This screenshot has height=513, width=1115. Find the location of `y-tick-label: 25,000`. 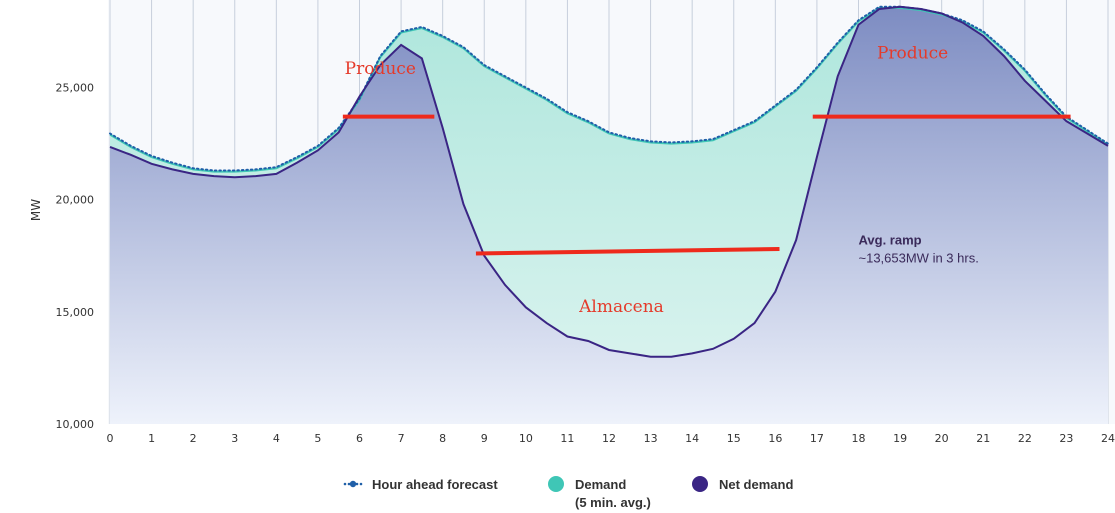

y-tick-label: 25,000 is located at coordinates (75, 88).